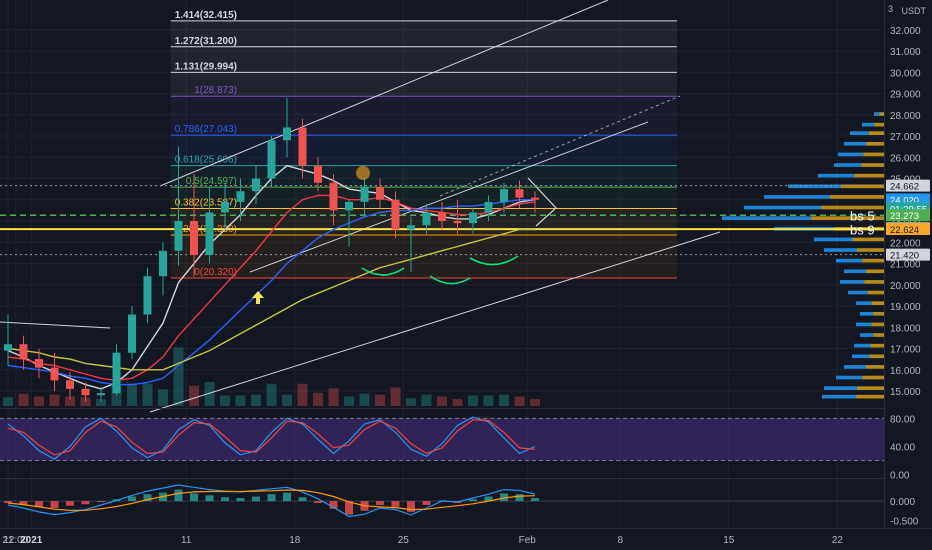 Image resolution: width=932 pixels, height=550 pixels. What do you see at coordinates (404, 540) in the screenshot?
I see `time-tick-label: 25` at bounding box center [404, 540].